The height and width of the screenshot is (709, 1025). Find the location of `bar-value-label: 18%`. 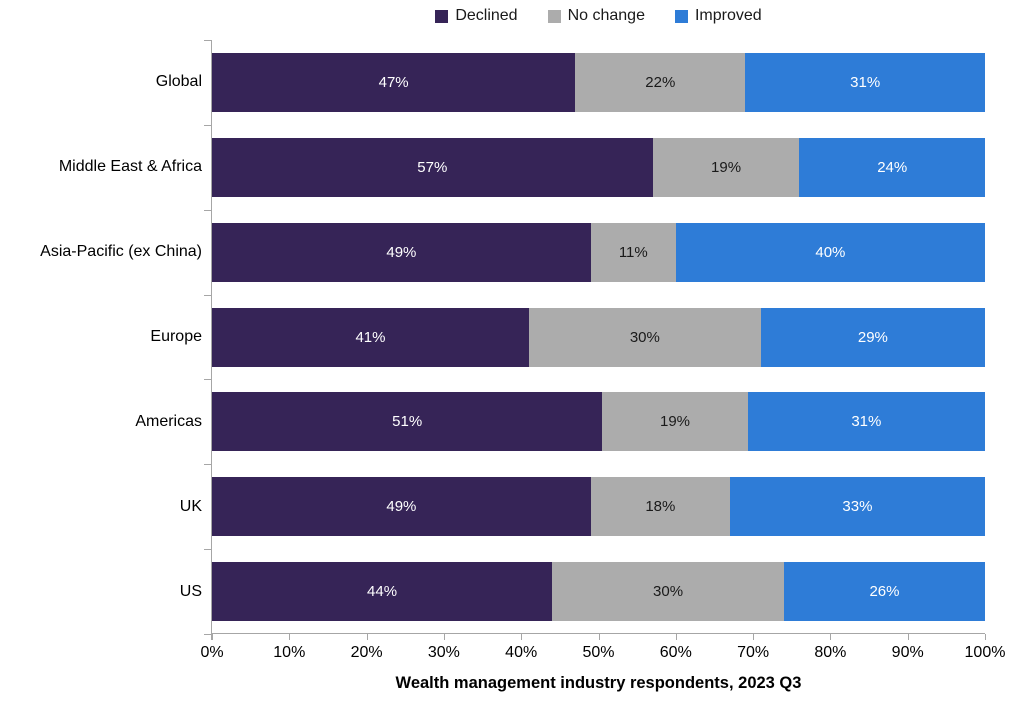

bar-value-label: 18% is located at coordinates (660, 507).